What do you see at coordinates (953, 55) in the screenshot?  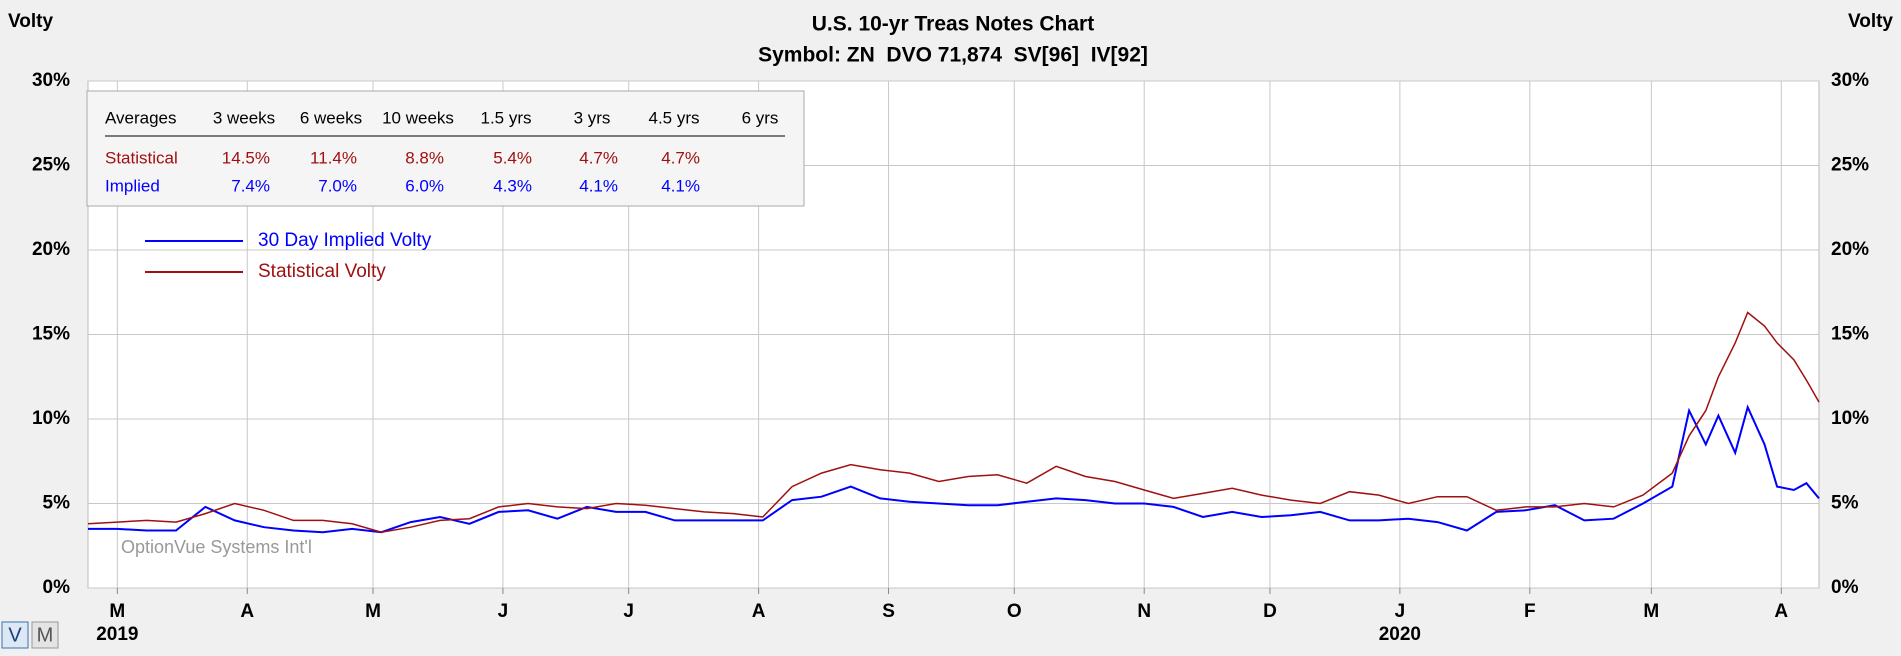 I see `chart-subtitle: Symbol: ZN DVO 71,874 SV[96] IV[92]` at bounding box center [953, 55].